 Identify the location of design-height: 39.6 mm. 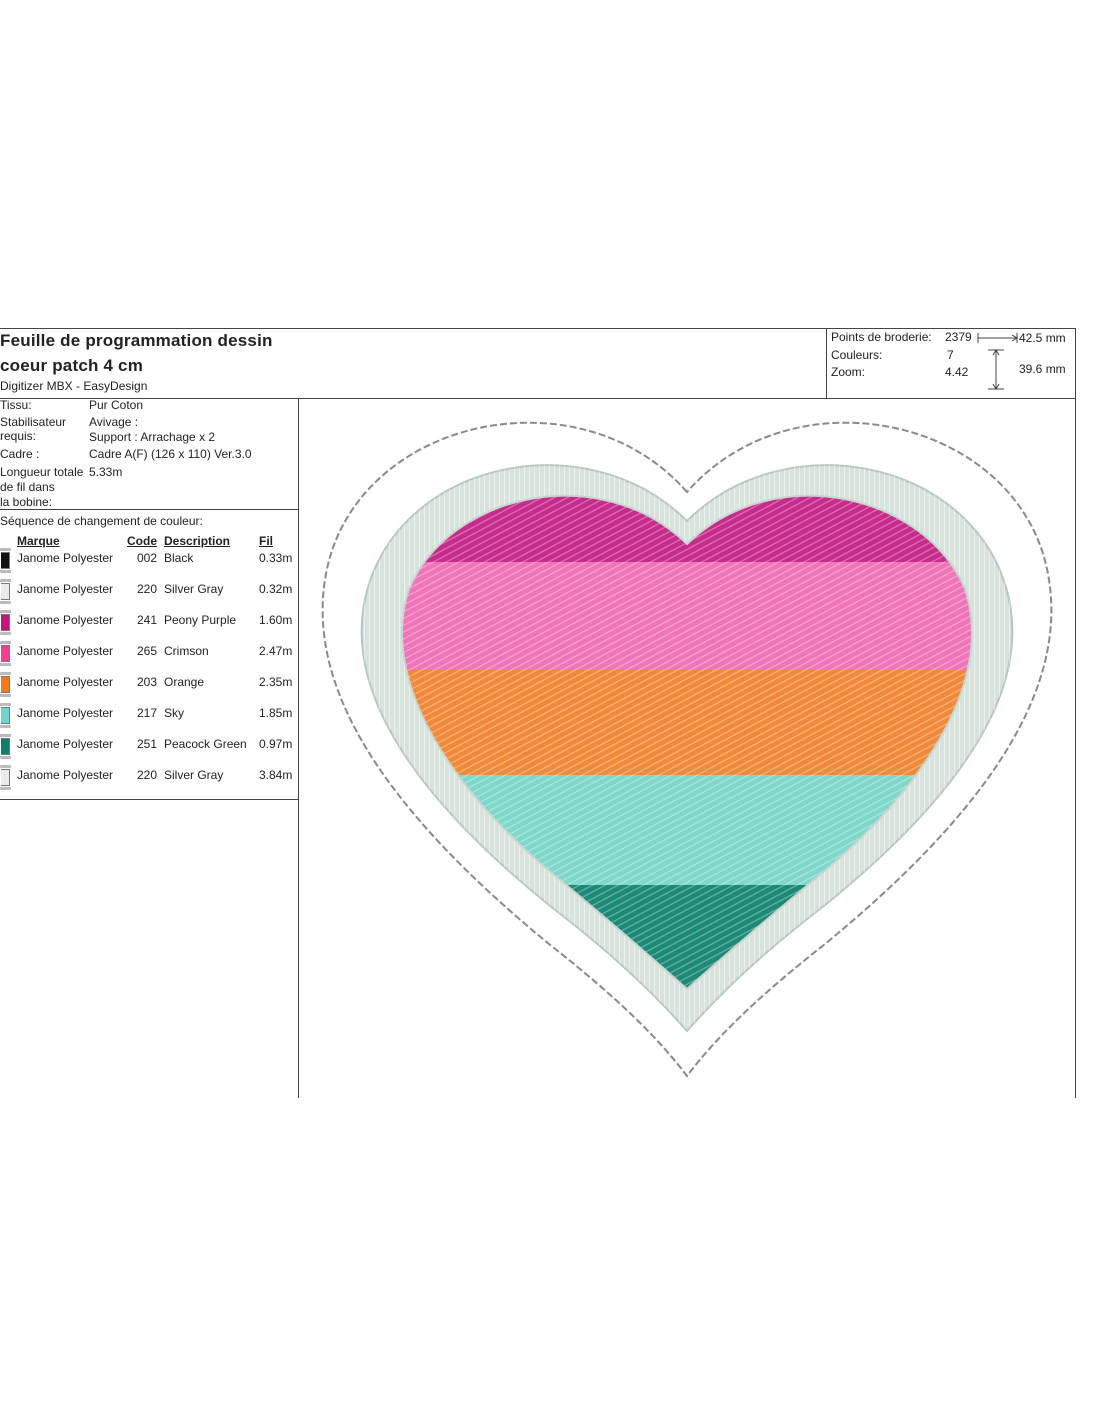
(1042, 369).